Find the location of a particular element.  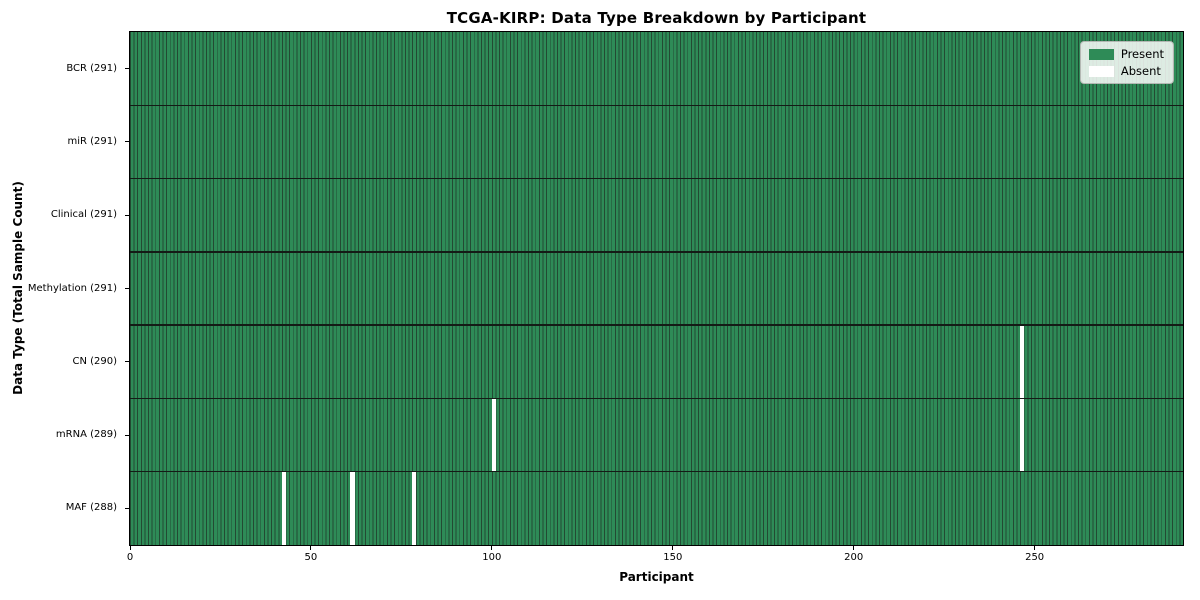

row-mir is located at coordinates (656, 142).